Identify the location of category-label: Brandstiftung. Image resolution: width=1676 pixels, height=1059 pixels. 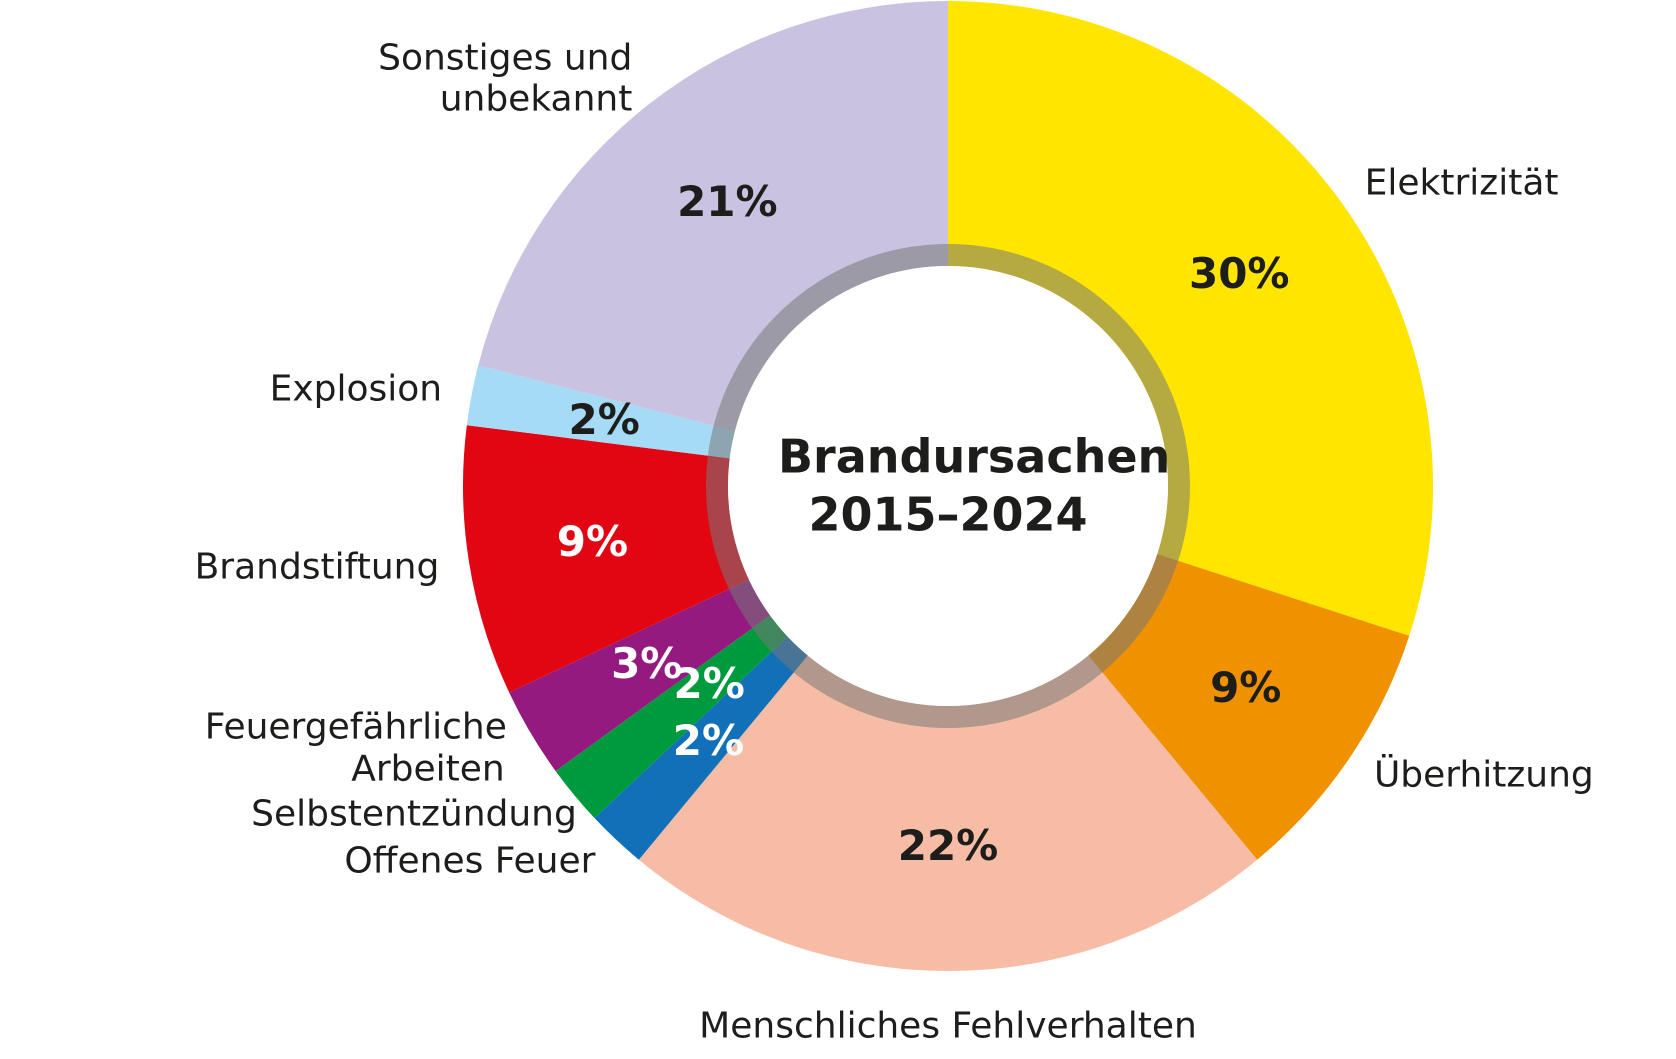
(317, 566).